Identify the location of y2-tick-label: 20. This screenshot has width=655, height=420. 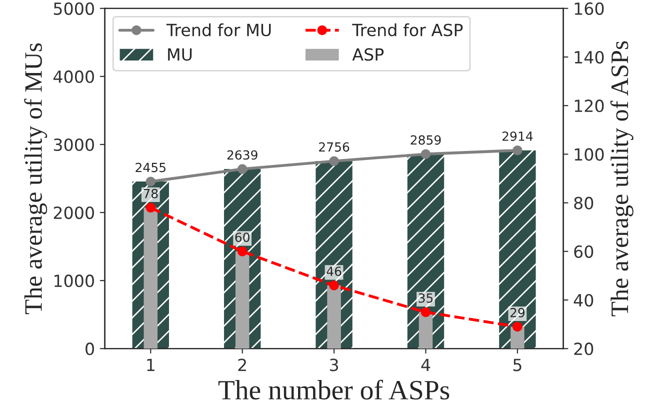
(584, 349).